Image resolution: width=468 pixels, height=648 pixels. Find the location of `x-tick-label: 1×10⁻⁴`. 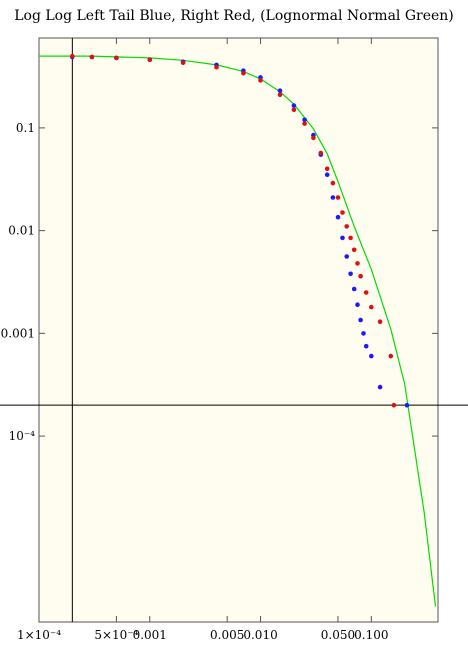

x-tick-label: 1×10⁻⁴ is located at coordinates (39, 635).